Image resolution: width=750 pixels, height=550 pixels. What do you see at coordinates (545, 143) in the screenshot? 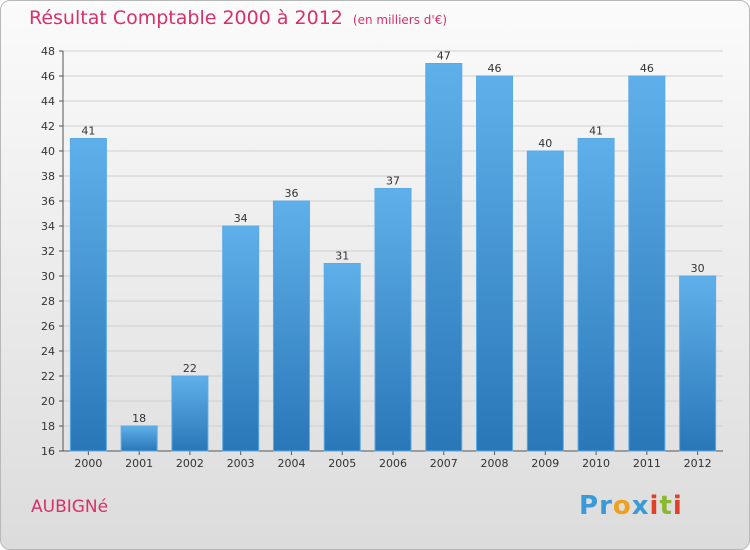
I see `bar-value-label: 40` at bounding box center [545, 143].